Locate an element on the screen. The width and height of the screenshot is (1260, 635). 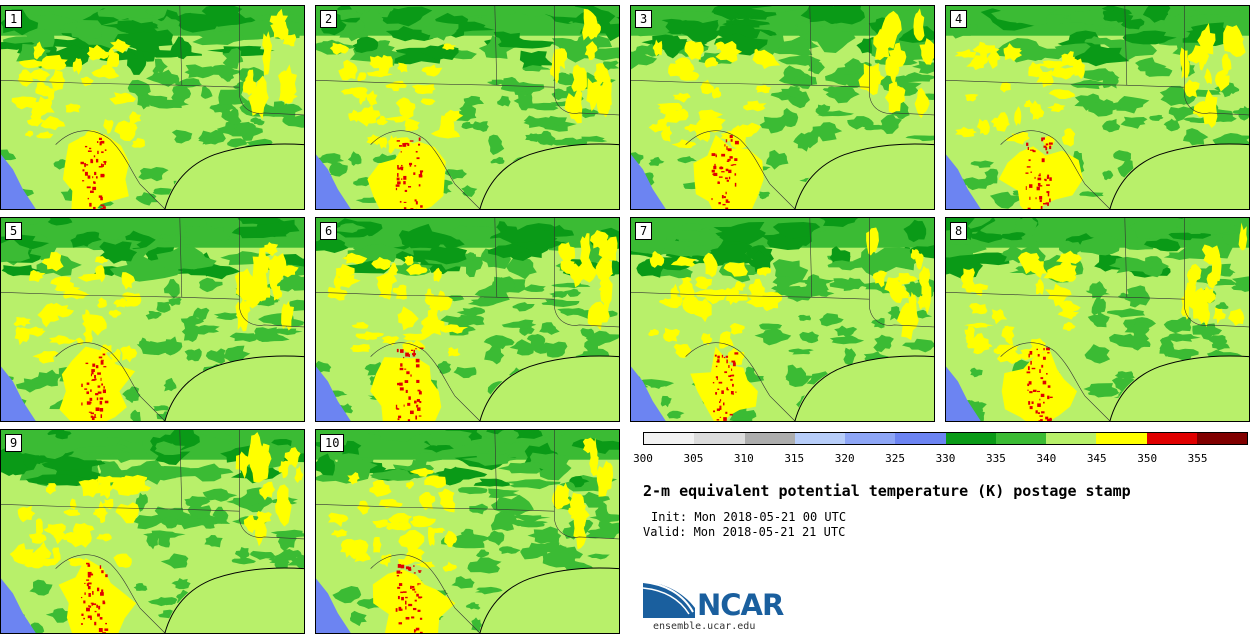
colorbar-tick-label: 300 is located at coordinates (643, 458).